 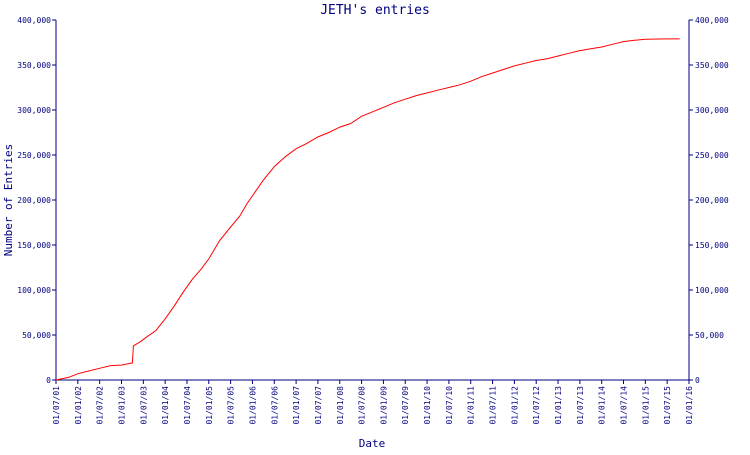 I want to click on x-tick-label: 01/07/10, so click(x=449, y=405).